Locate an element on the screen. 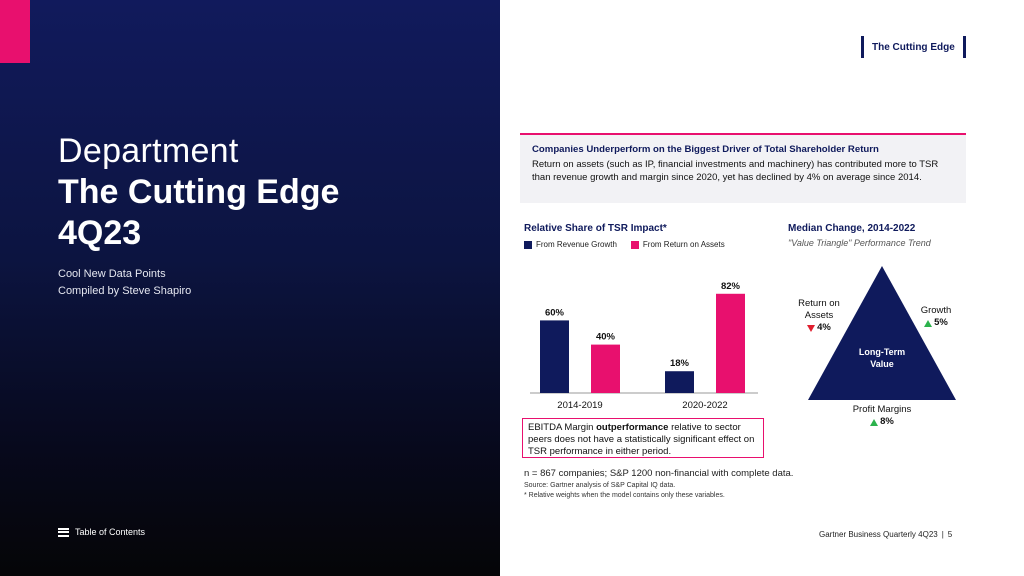 Image resolution: width=1024 pixels, height=576 pixels. note-text-bold: outperformance is located at coordinates (632, 427).